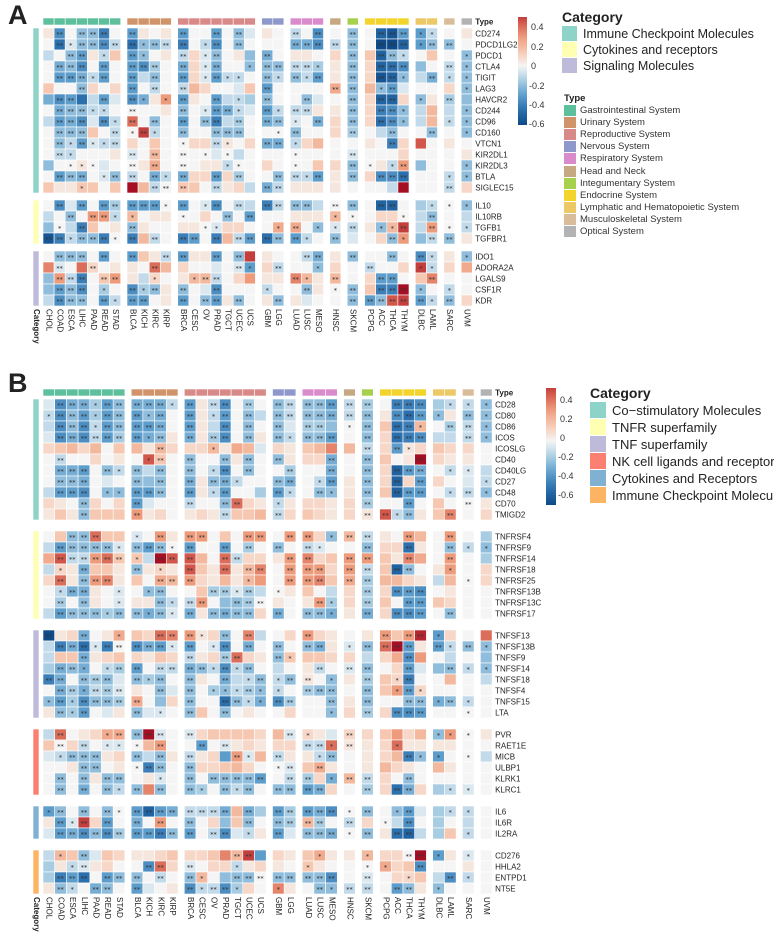 The height and width of the screenshot is (938, 774). What do you see at coordinates (604, 123) in the screenshot?
I see `legend-item: Urinary System` at bounding box center [604, 123].